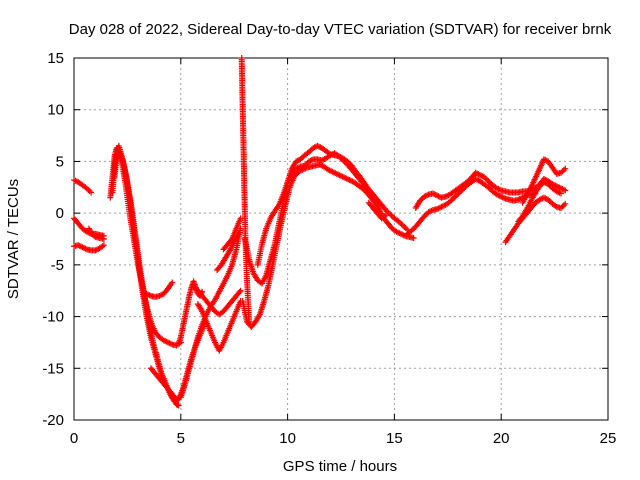 The image size is (640, 480). Describe the element at coordinates (60, 213) in the screenshot. I see `y-tick-label: 0` at that location.